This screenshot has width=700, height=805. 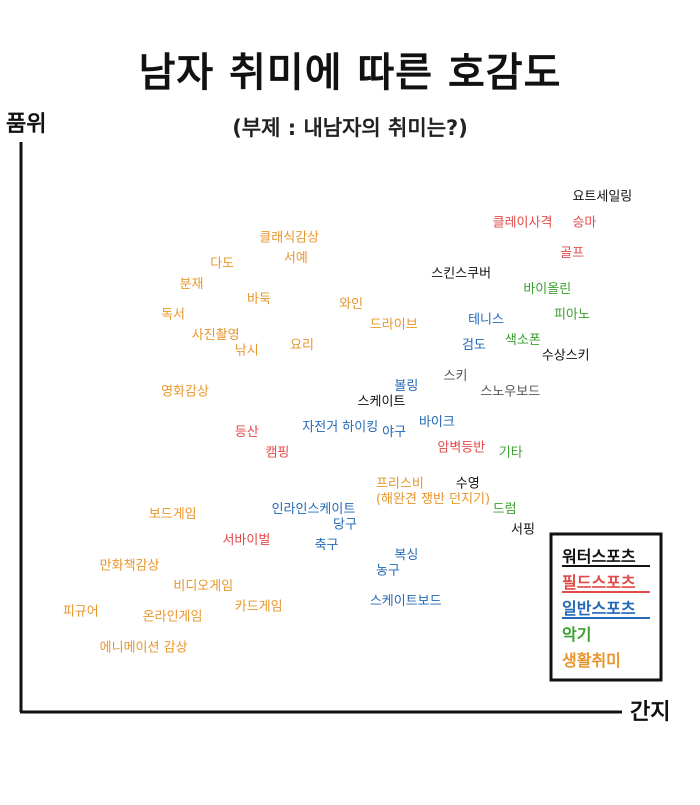 What do you see at coordinates (572, 253) in the screenshot?
I see `data-point-label: 골프` at bounding box center [572, 253].